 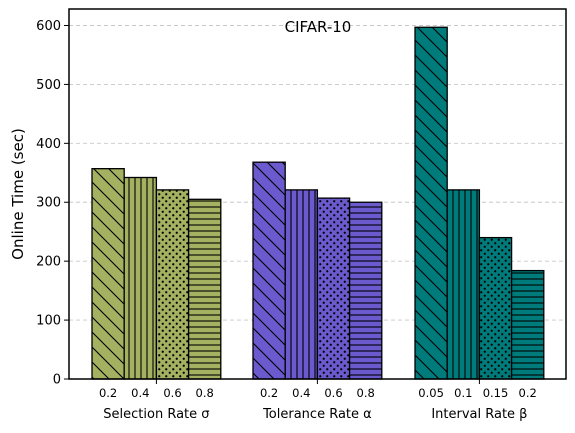 What do you see at coordinates (48, 321) in the screenshot?
I see `y-tick-label: 100` at bounding box center [48, 321].